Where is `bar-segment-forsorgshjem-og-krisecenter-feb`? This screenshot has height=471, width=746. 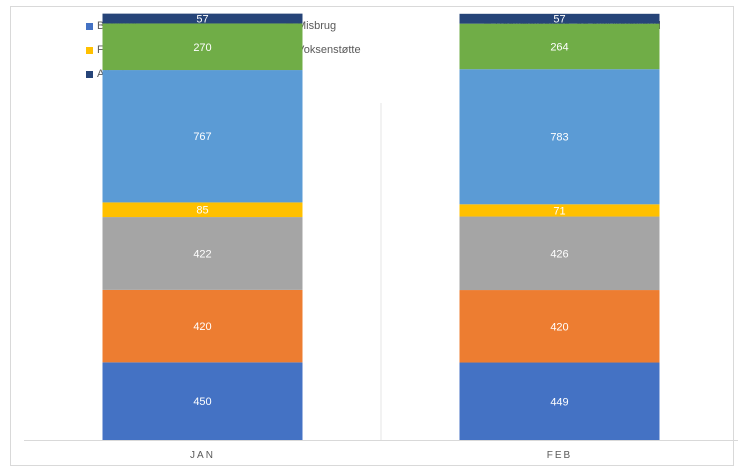 bar-segment-forsorgshjem-og-krisecenter-feb is located at coordinates (559, 210).